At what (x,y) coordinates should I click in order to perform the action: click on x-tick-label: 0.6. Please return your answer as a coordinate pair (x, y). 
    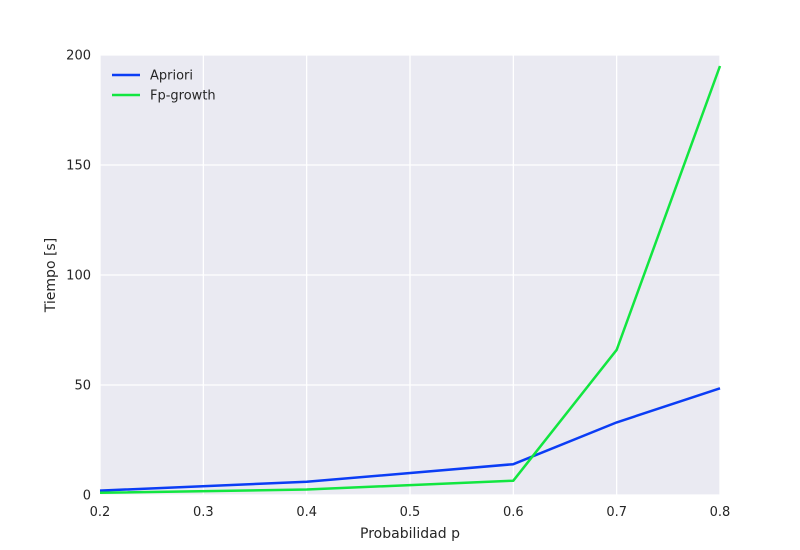
    Looking at the image, I should click on (513, 512).